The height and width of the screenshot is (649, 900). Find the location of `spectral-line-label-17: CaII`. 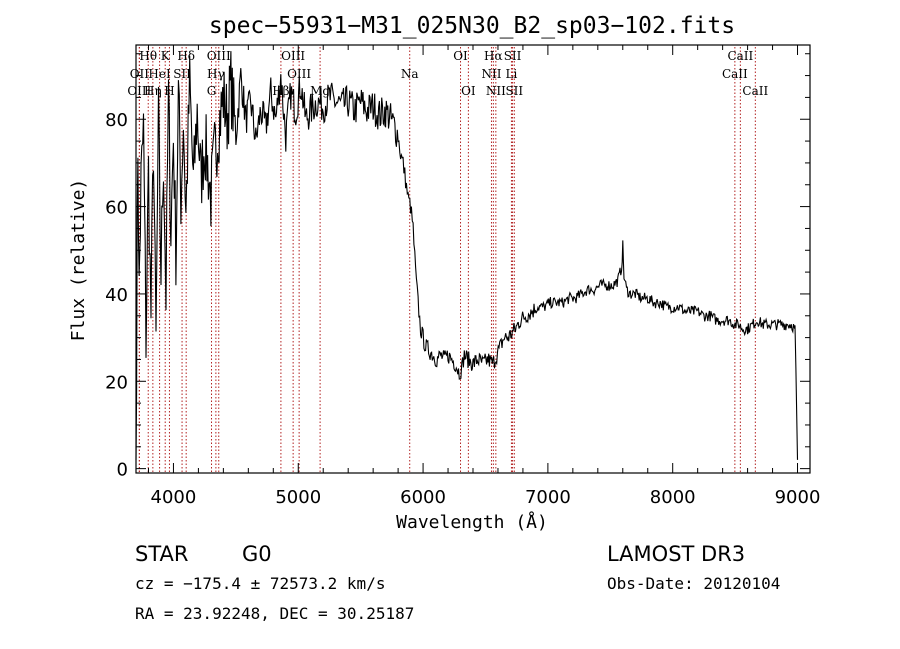

spectral-line-label-17: CaII is located at coordinates (735, 74).